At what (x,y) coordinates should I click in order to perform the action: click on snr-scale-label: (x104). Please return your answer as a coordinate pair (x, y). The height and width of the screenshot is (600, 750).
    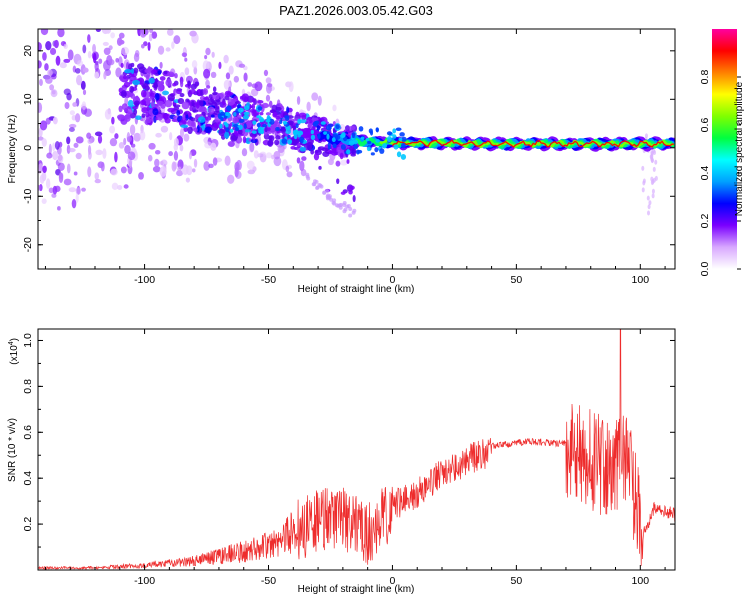
    Looking at the image, I should click on (14, 351).